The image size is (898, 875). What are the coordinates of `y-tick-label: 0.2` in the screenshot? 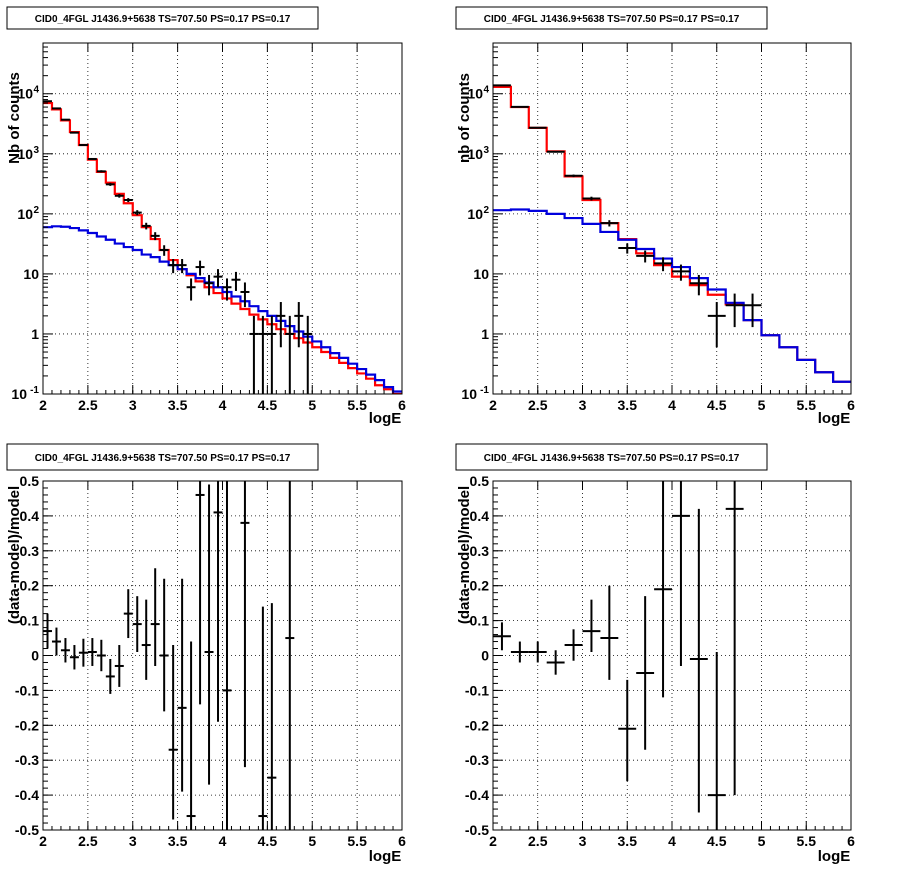 It's located at (30, 586).